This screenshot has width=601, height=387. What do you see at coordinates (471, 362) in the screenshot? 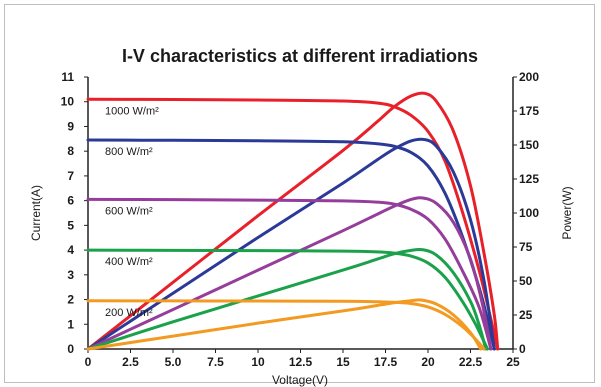
I see `x-tick-label: 22.5` at bounding box center [471, 362].